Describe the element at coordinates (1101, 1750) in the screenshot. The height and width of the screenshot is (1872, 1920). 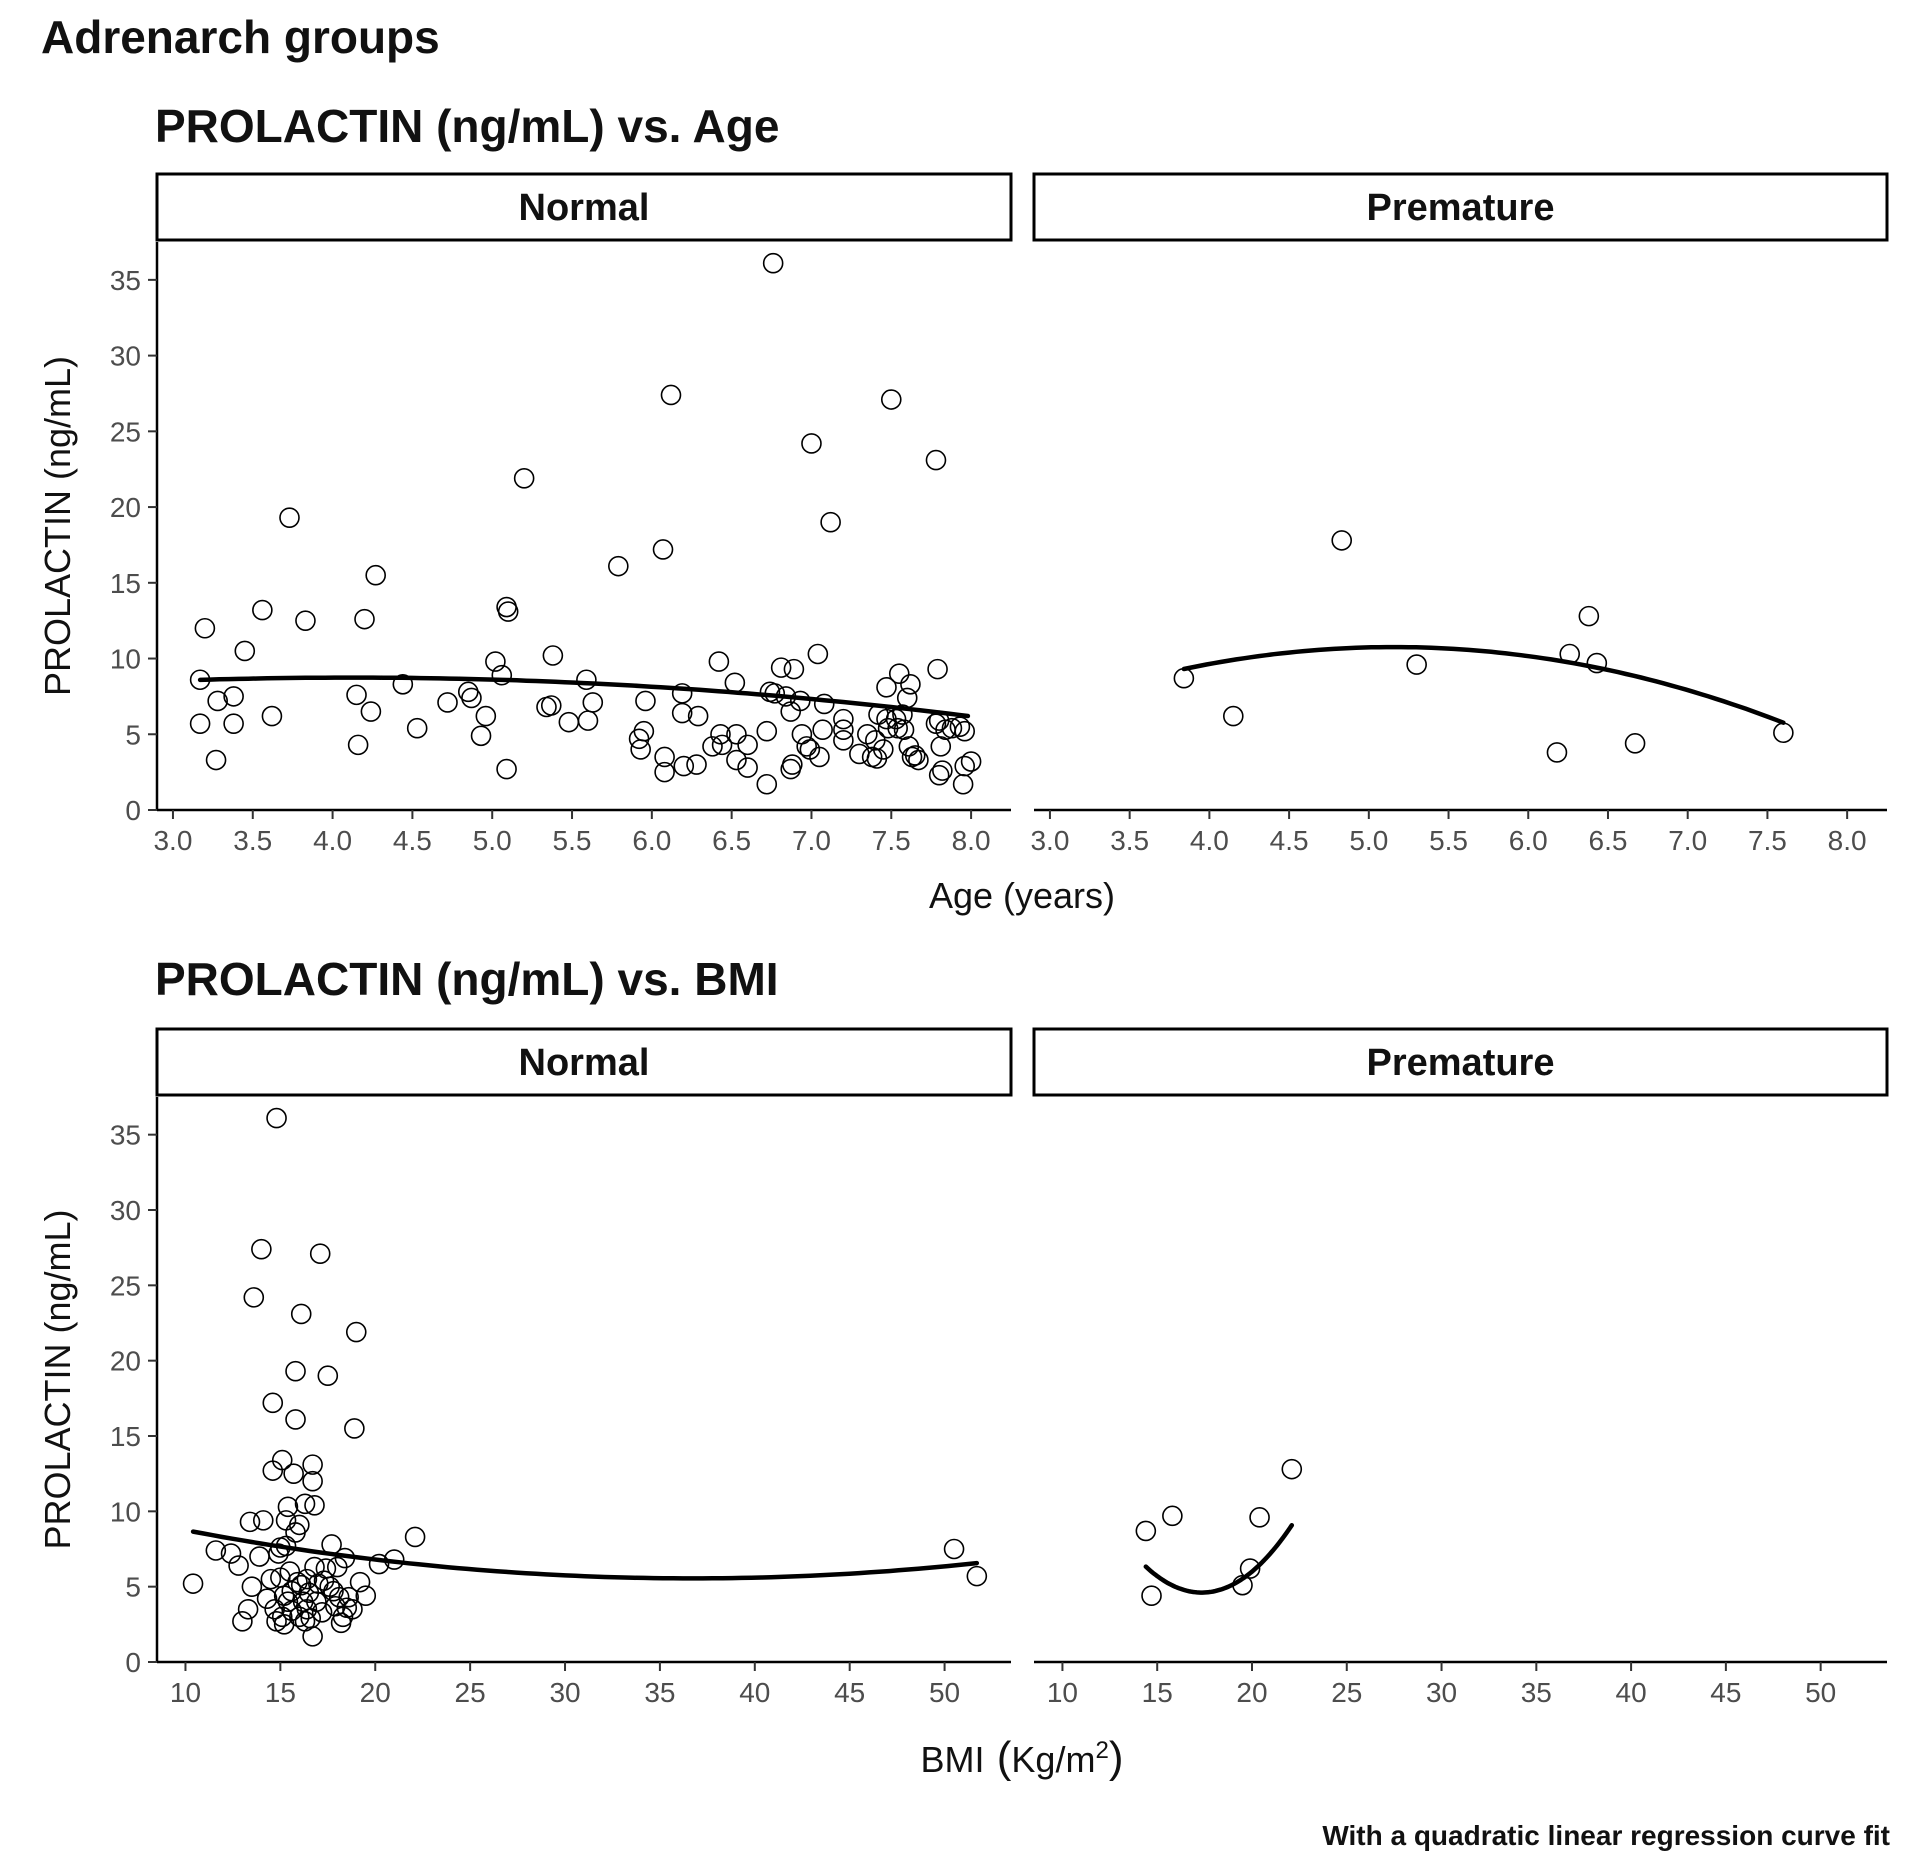
I see `x-axis-unit-exponent: 2` at that location.